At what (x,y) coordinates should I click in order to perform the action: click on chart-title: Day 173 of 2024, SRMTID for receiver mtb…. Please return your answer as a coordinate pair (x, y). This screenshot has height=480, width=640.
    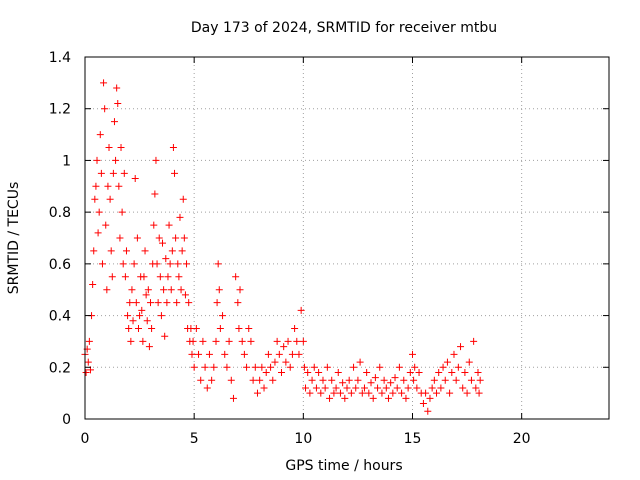
    Looking at the image, I should click on (344, 28).